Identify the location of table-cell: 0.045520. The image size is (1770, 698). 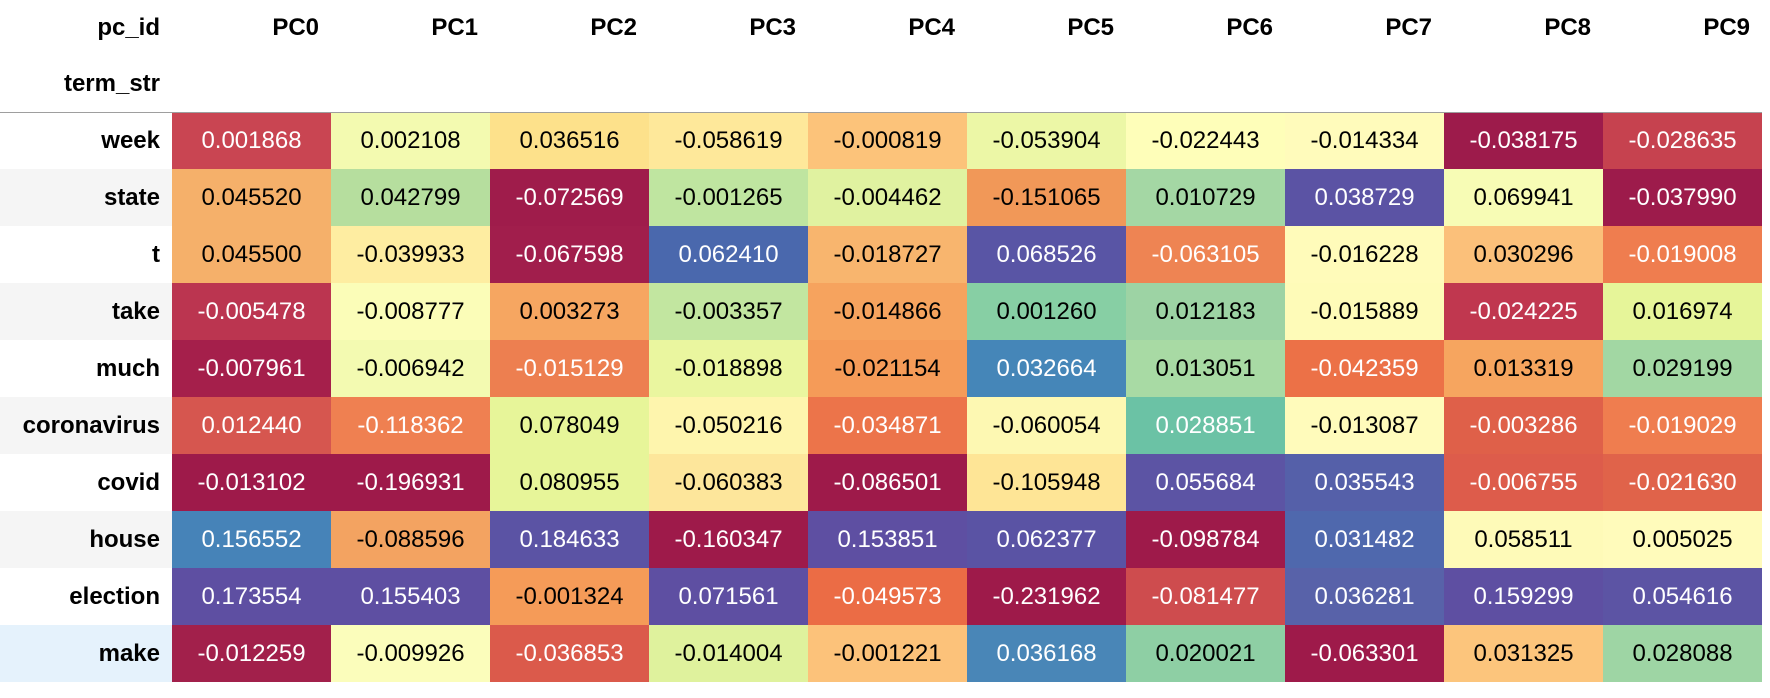
(251, 197).